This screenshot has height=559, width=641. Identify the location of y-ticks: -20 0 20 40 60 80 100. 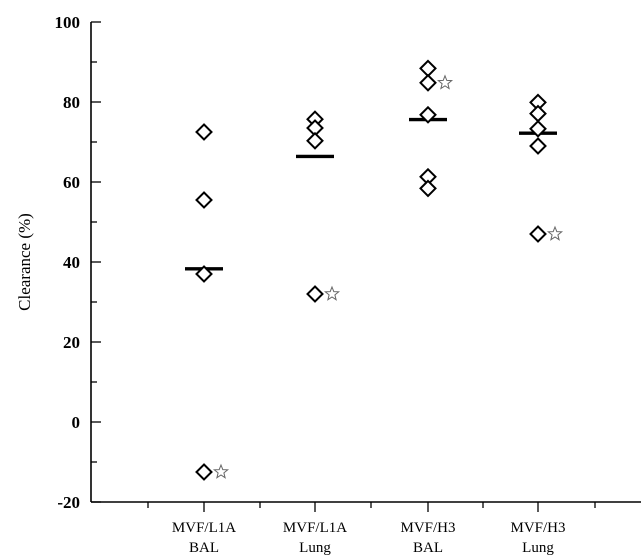
(78, 262).